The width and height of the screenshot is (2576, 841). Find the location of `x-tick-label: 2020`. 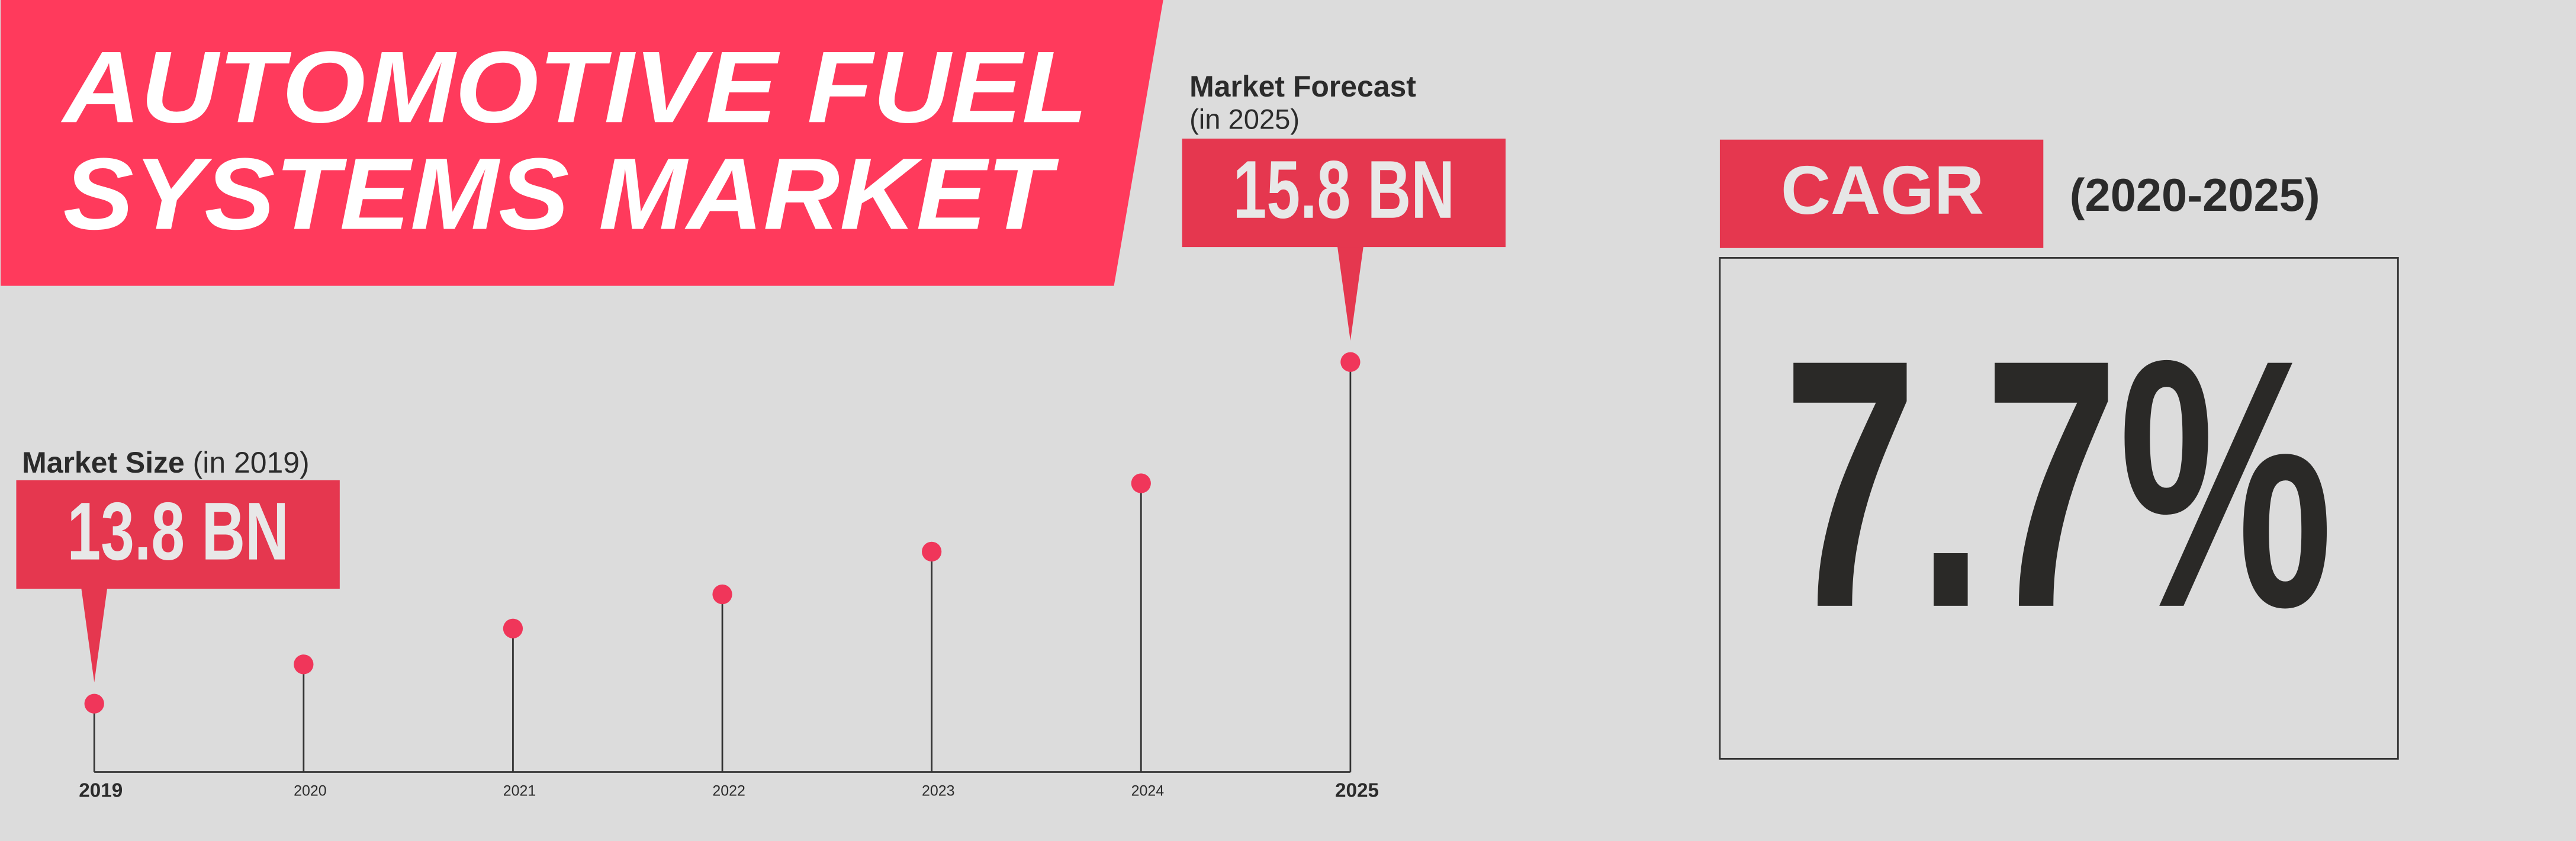

x-tick-label: 2020 is located at coordinates (311, 790).